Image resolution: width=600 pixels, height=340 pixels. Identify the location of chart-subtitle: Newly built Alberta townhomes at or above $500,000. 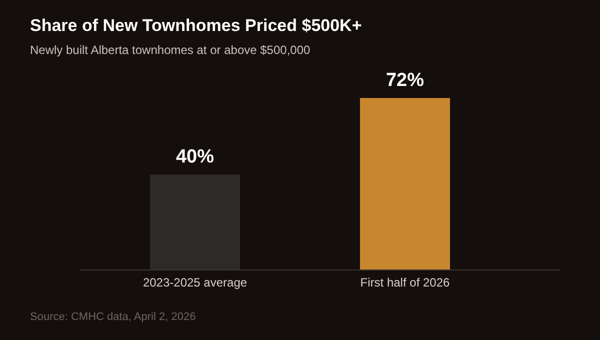
(170, 50).